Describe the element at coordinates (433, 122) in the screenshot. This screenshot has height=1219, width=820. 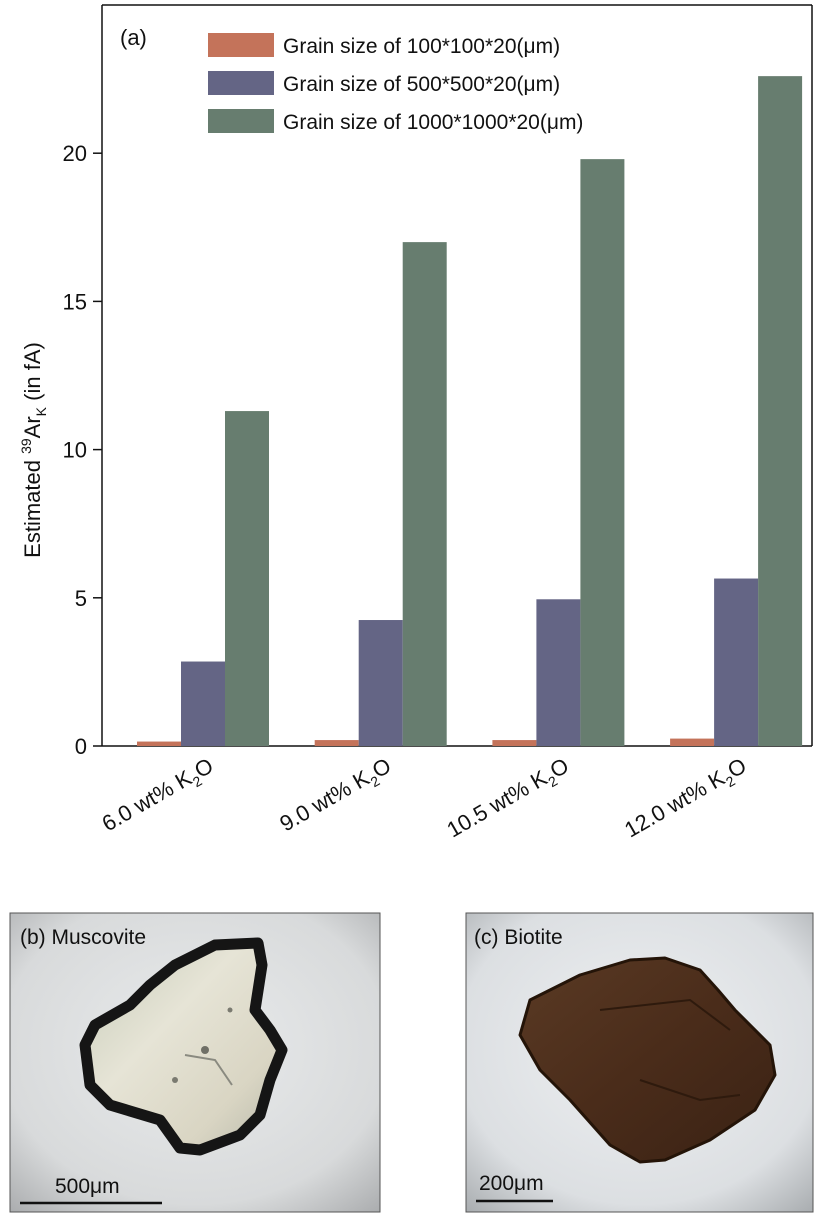
I see `legend-label: Grain size of 1000*1000*20(μm)` at that location.